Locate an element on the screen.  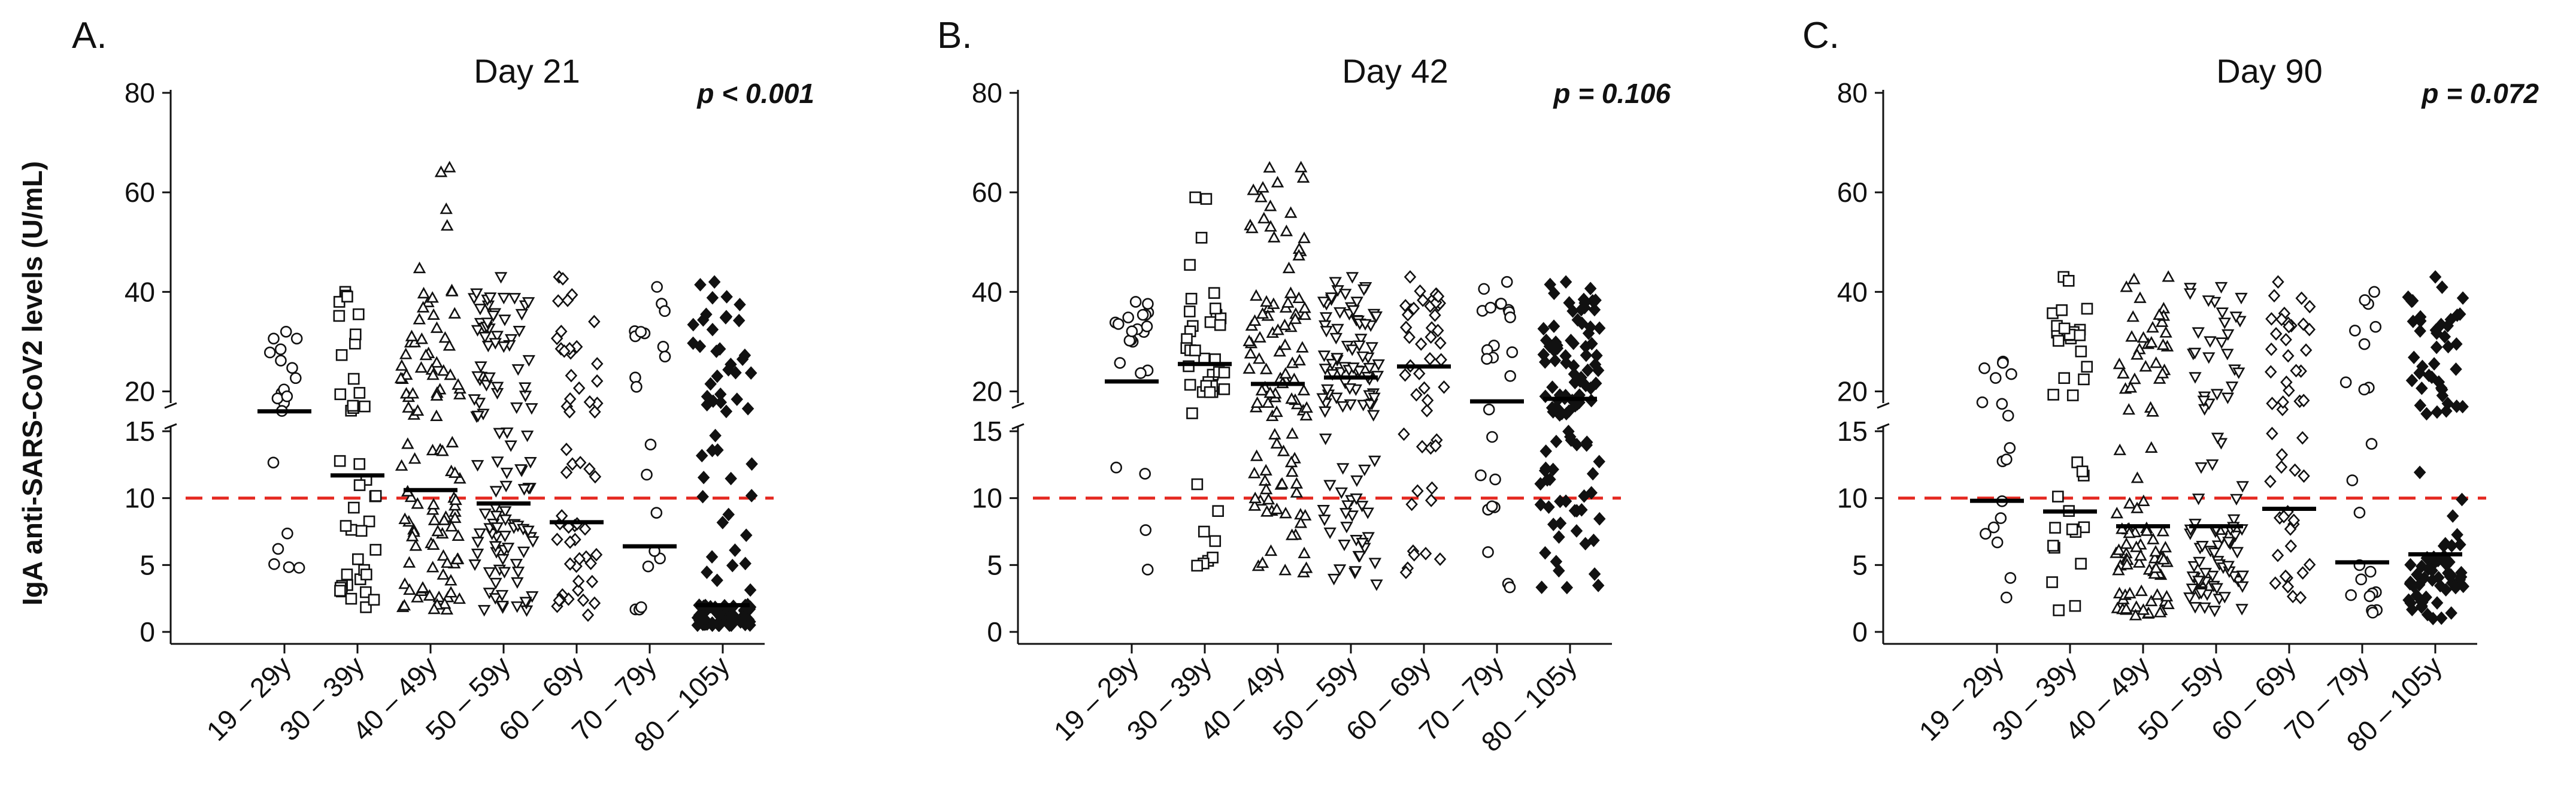
y-tick-label: 15 is located at coordinates (987, 431).